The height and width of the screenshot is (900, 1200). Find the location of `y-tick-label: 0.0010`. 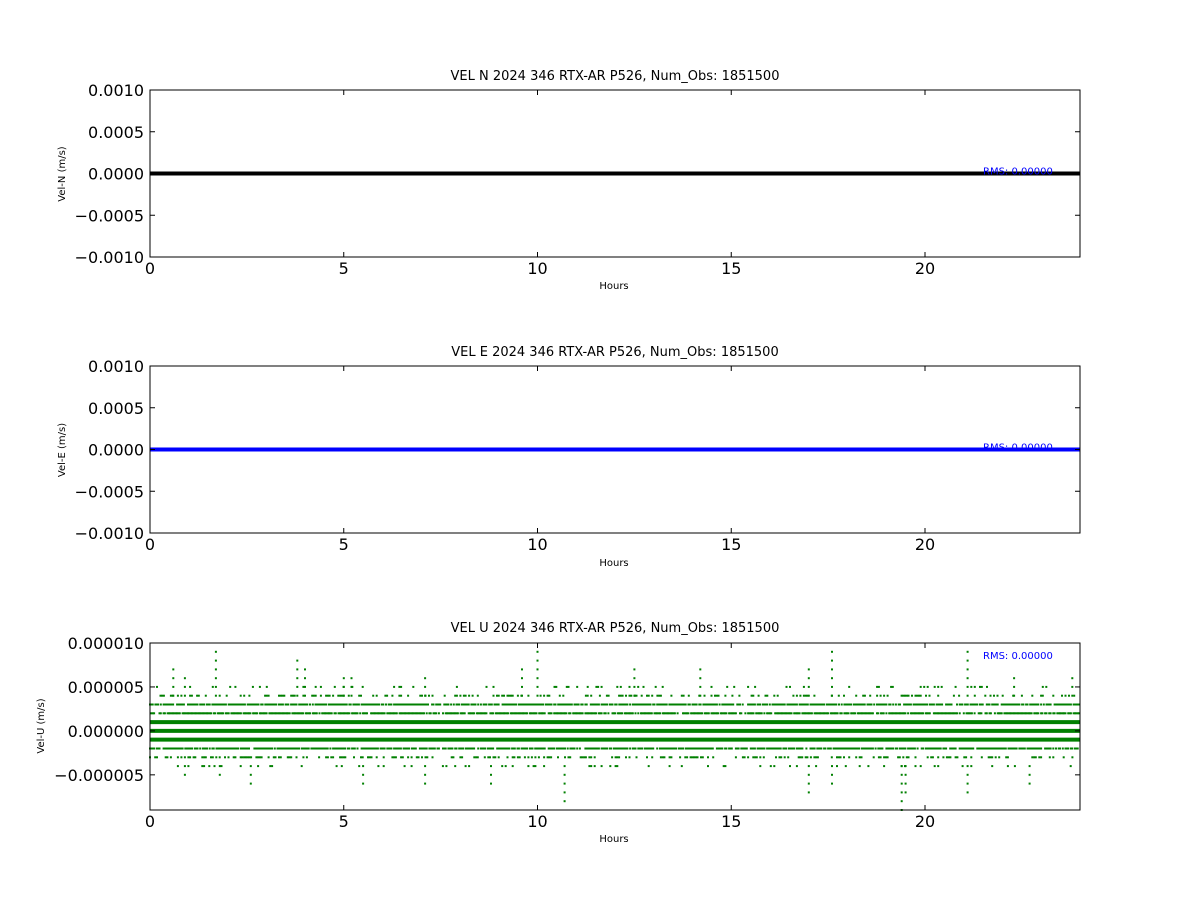

y-tick-label: 0.0010 is located at coordinates (116, 366).